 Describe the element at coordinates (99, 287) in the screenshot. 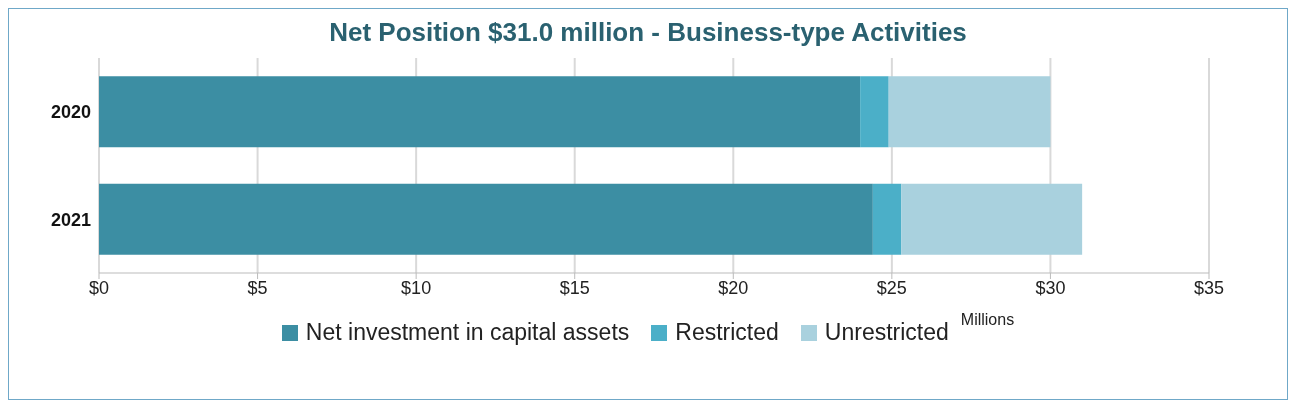

I see `x-tick-label: $0` at that location.